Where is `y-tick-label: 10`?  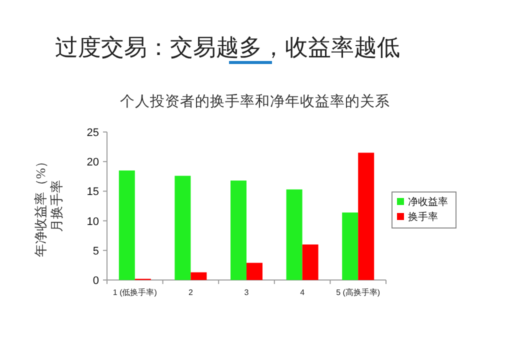 y-tick-label: 10 is located at coordinates (92, 222).